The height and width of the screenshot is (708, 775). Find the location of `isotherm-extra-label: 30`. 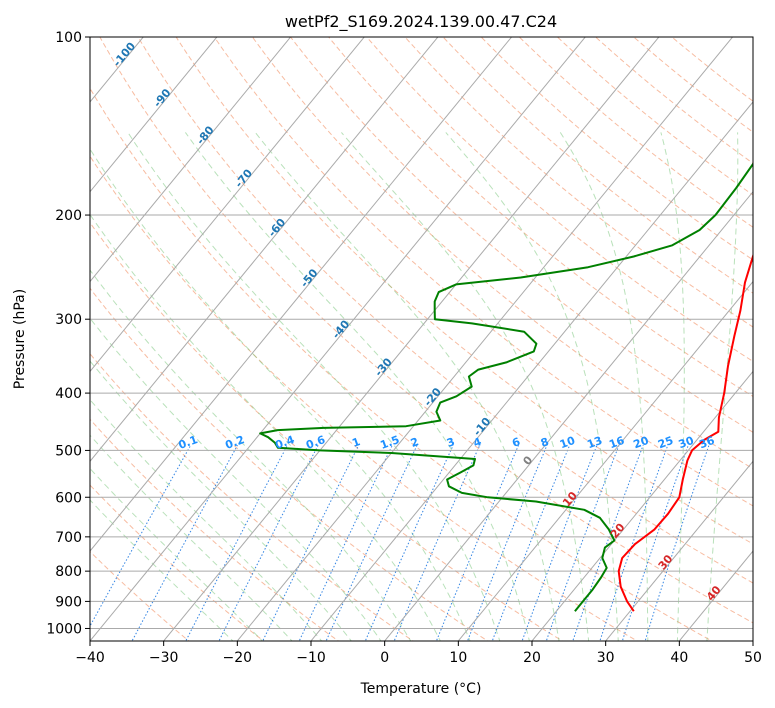

isotherm-extra-label: 30 is located at coordinates (666, 562).